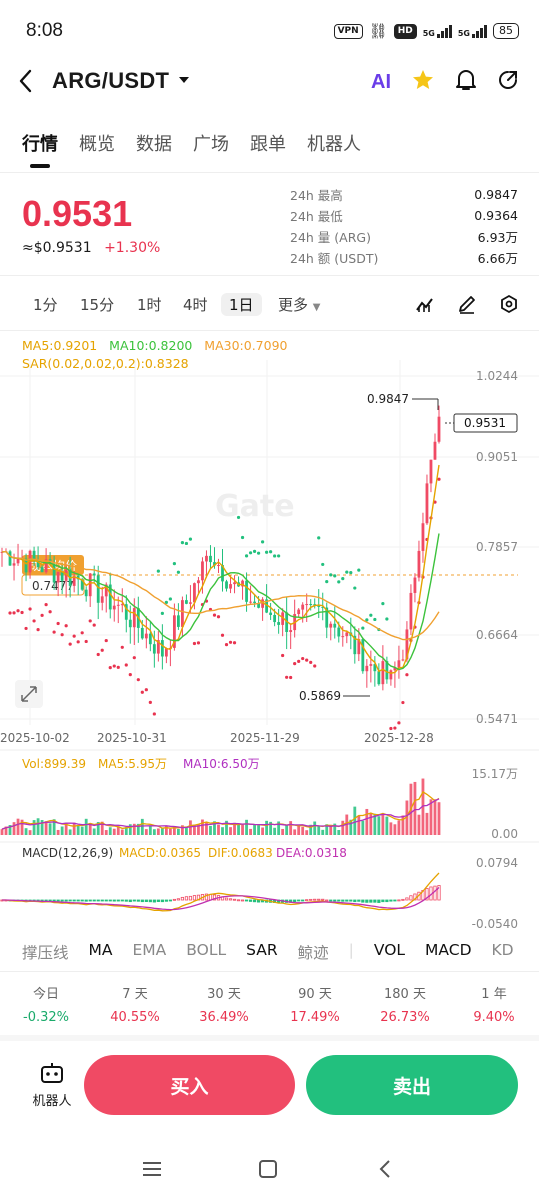  What do you see at coordinates (381, 81) in the screenshot?
I see `ai-icon: AI` at bounding box center [381, 81].